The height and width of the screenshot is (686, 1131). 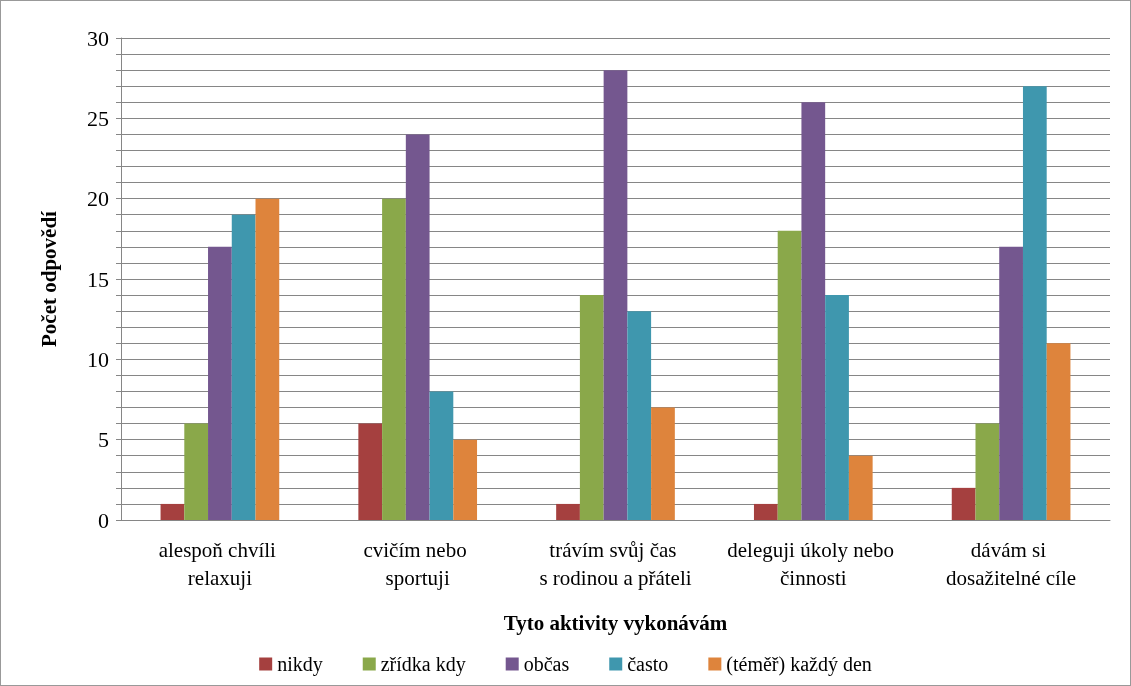 I want to click on y-tick-label: 10, so click(x=98, y=359).